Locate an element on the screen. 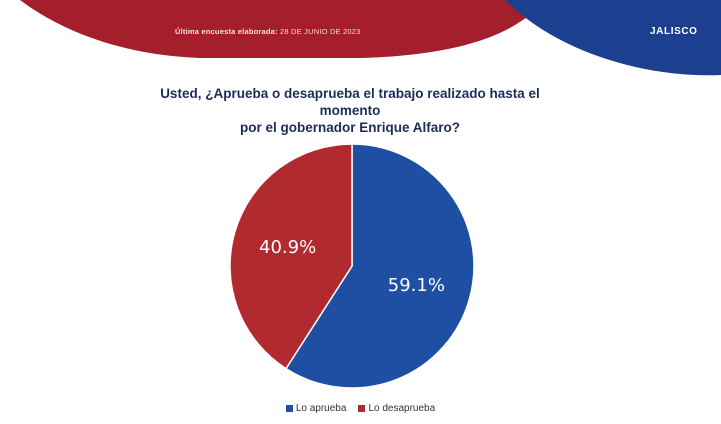 The height and width of the screenshot is (424, 721). survey-date: 28 DE JUNIO DE 2023 is located at coordinates (320, 31).